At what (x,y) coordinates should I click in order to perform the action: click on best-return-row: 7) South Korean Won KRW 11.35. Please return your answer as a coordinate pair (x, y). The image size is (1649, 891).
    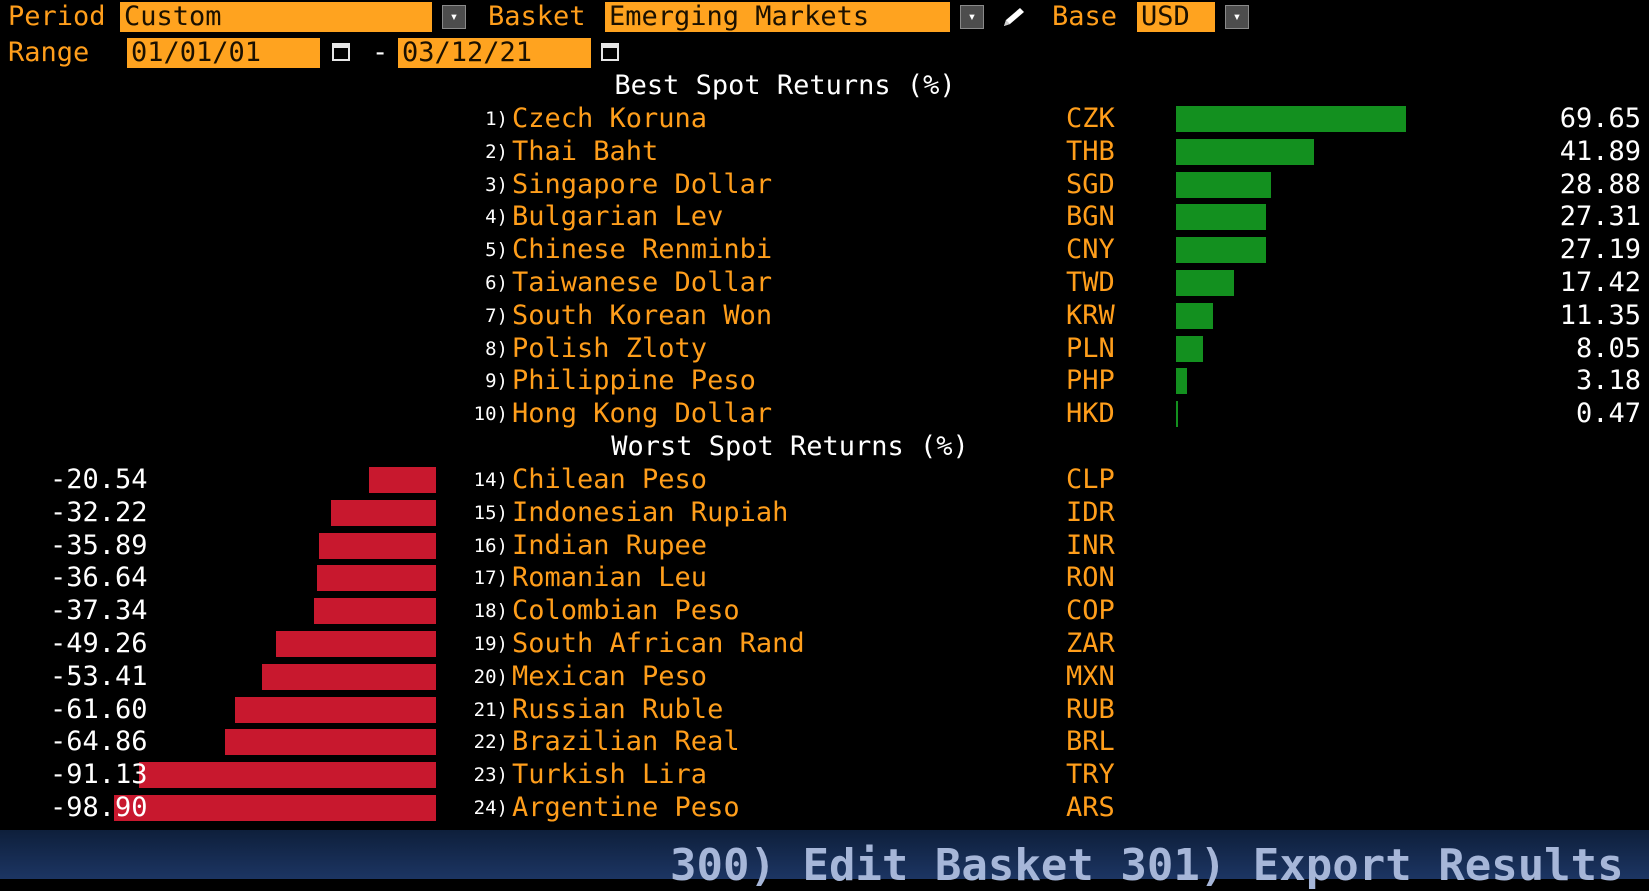
    Looking at the image, I should click on (824, 316).